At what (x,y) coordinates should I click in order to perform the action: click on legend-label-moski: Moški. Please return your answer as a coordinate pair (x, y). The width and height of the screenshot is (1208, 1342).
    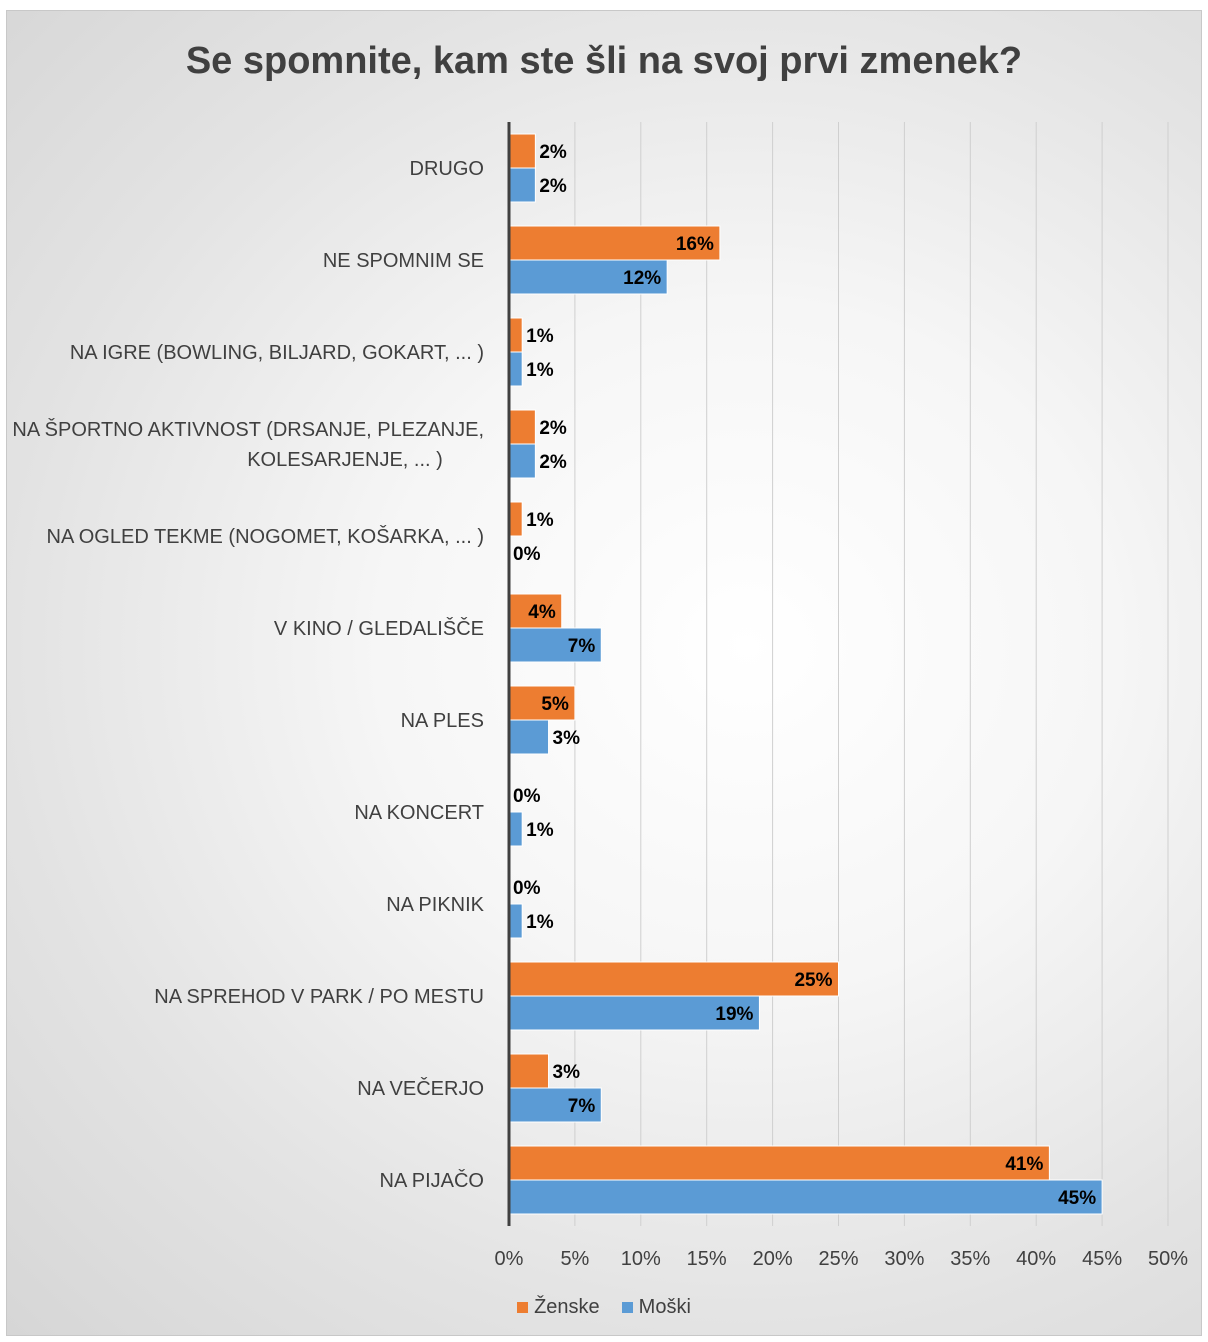
    Looking at the image, I should click on (664, 1307).